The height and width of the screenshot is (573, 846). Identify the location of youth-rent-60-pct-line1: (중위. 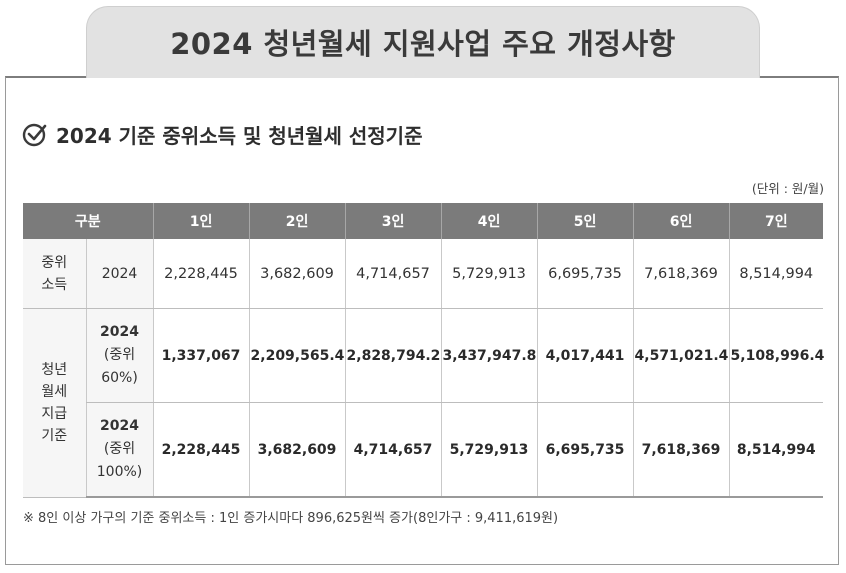
(119, 355).